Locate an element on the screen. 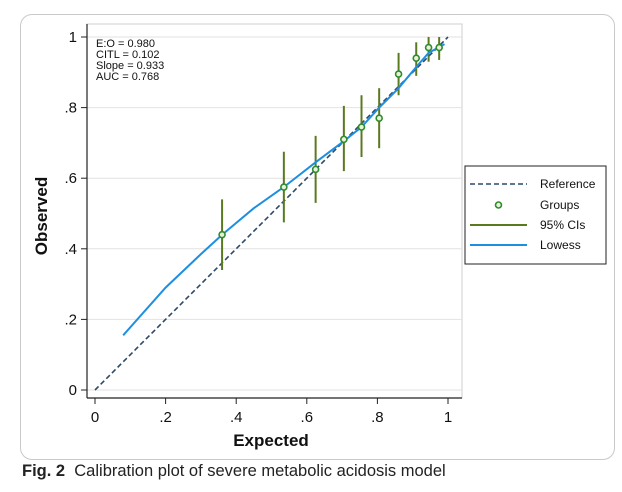 The image size is (622, 492). annotation-3: AUC = 0.768 is located at coordinates (127, 77).